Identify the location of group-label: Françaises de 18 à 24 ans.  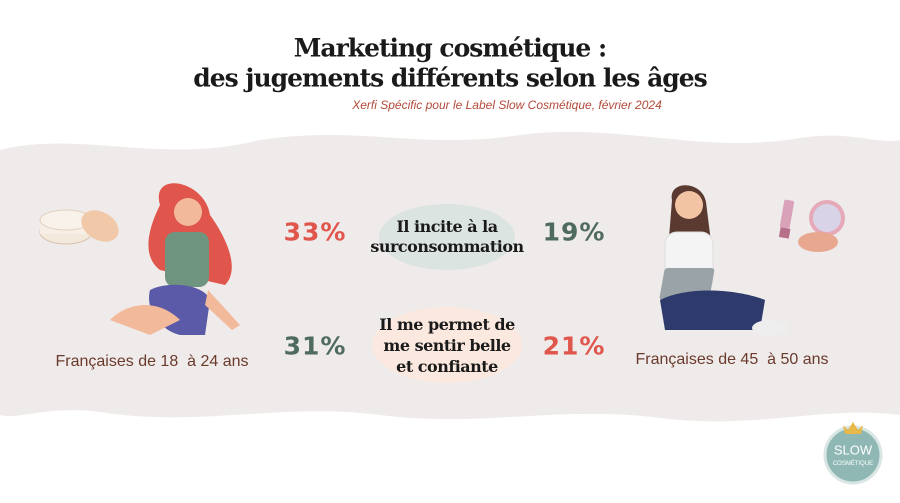
(152, 361).